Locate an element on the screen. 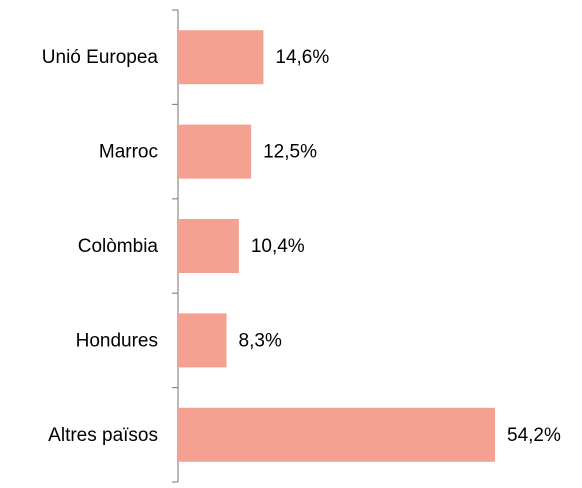  category-label: Colòmbia is located at coordinates (118, 246).